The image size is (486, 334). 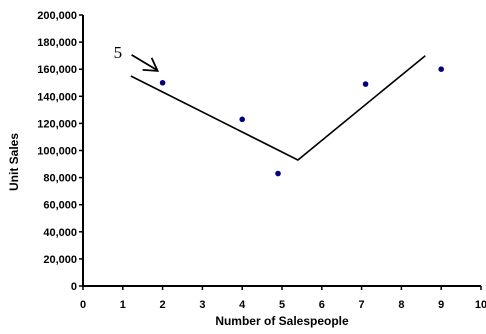 I want to click on y-tick-label: 80,000, so click(x=60, y=179).